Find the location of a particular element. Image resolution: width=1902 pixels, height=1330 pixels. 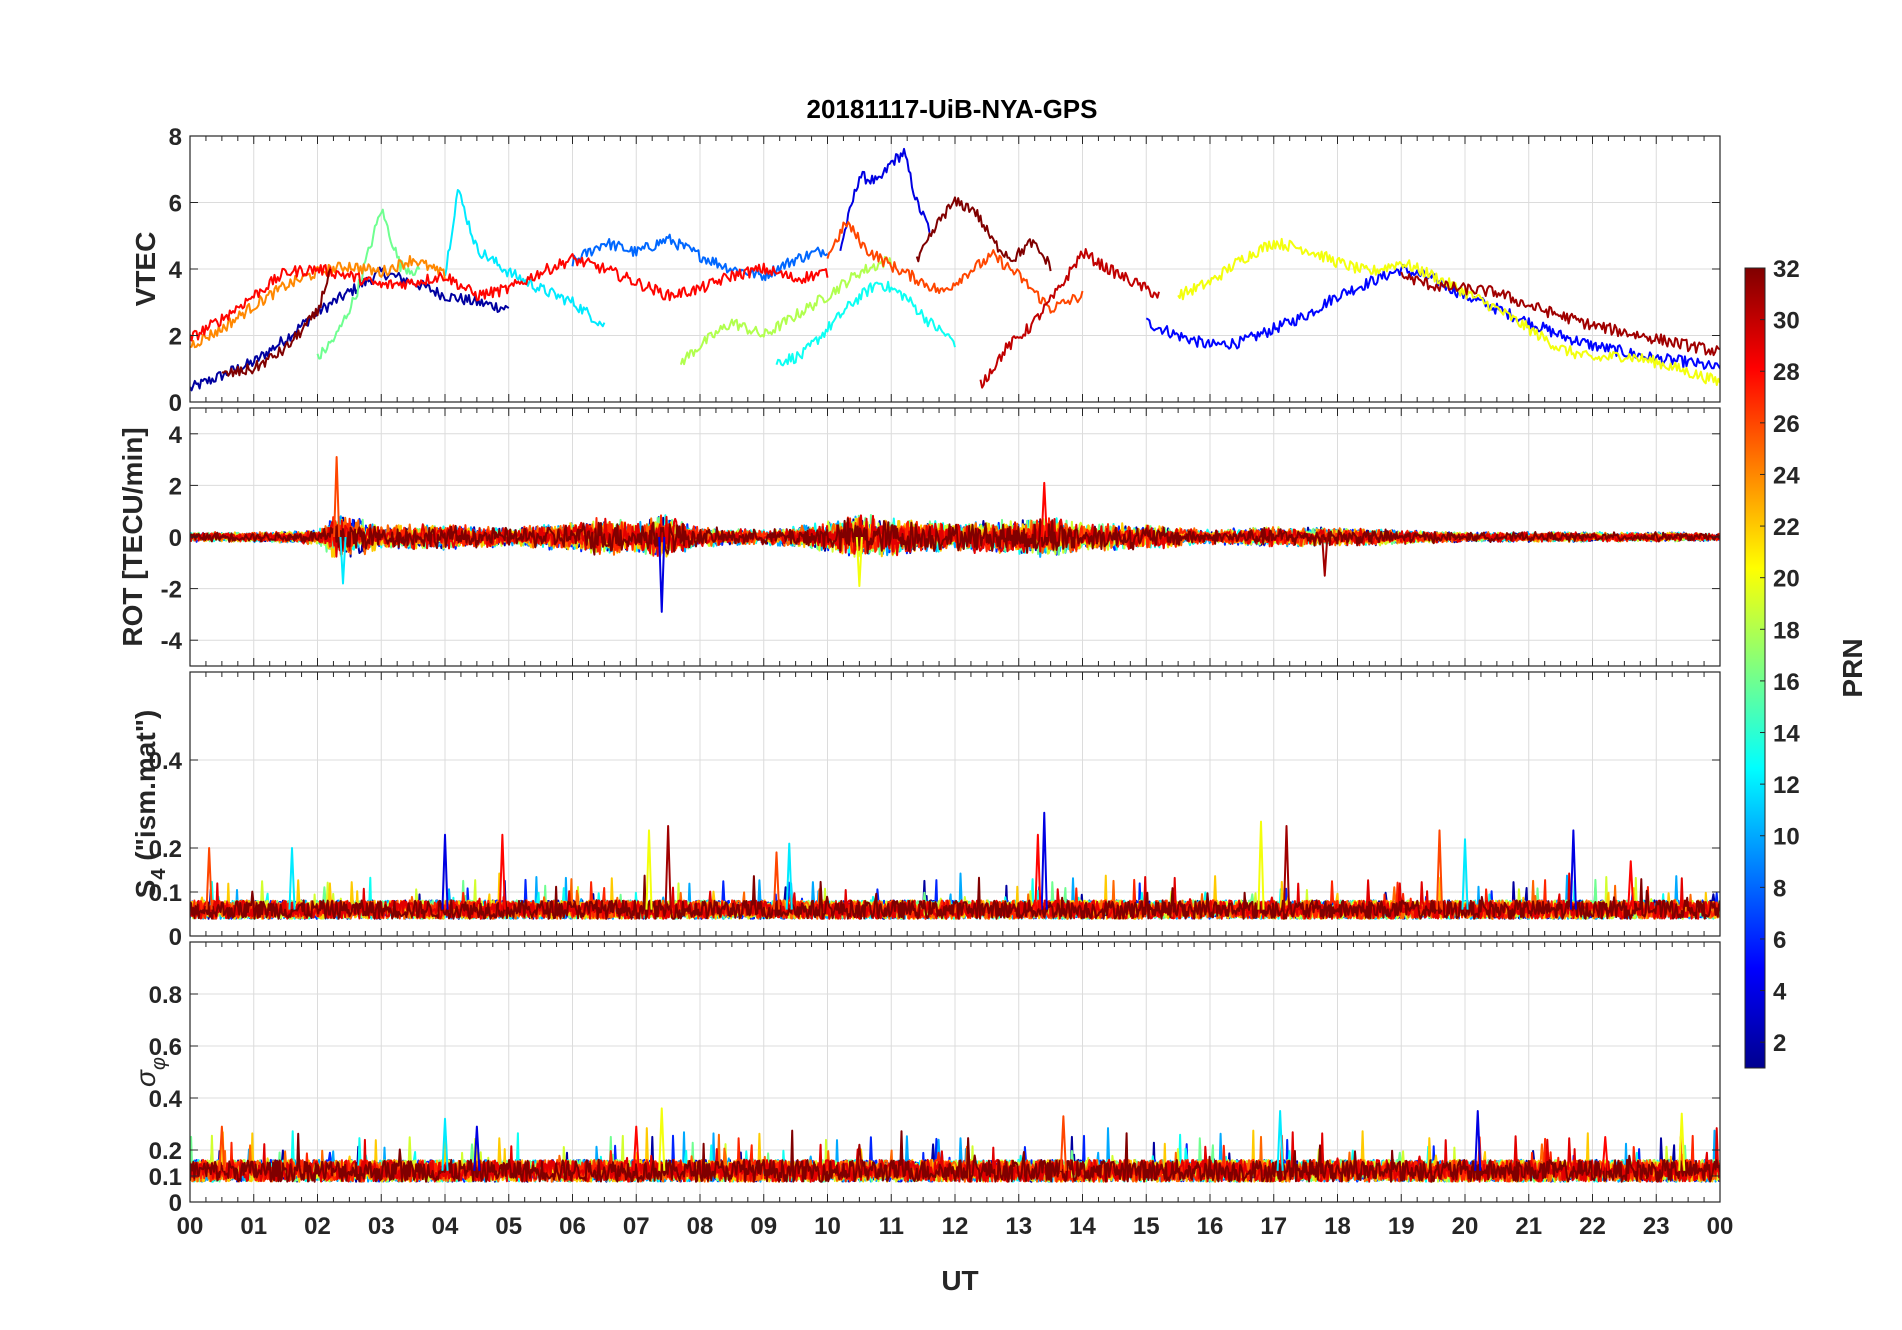

x-tick-label: 09 is located at coordinates (763, 1226).